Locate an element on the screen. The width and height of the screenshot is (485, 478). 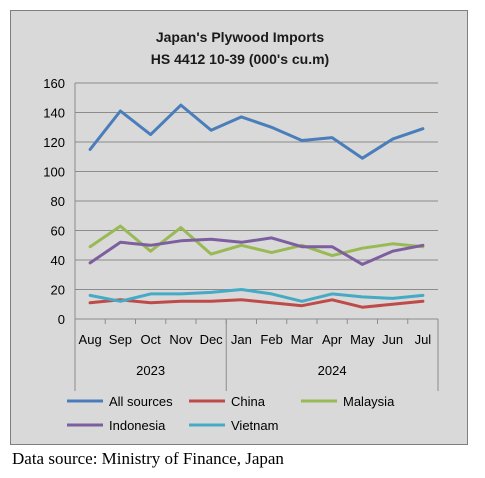
y-tick-label: 0 is located at coordinates (61, 319).